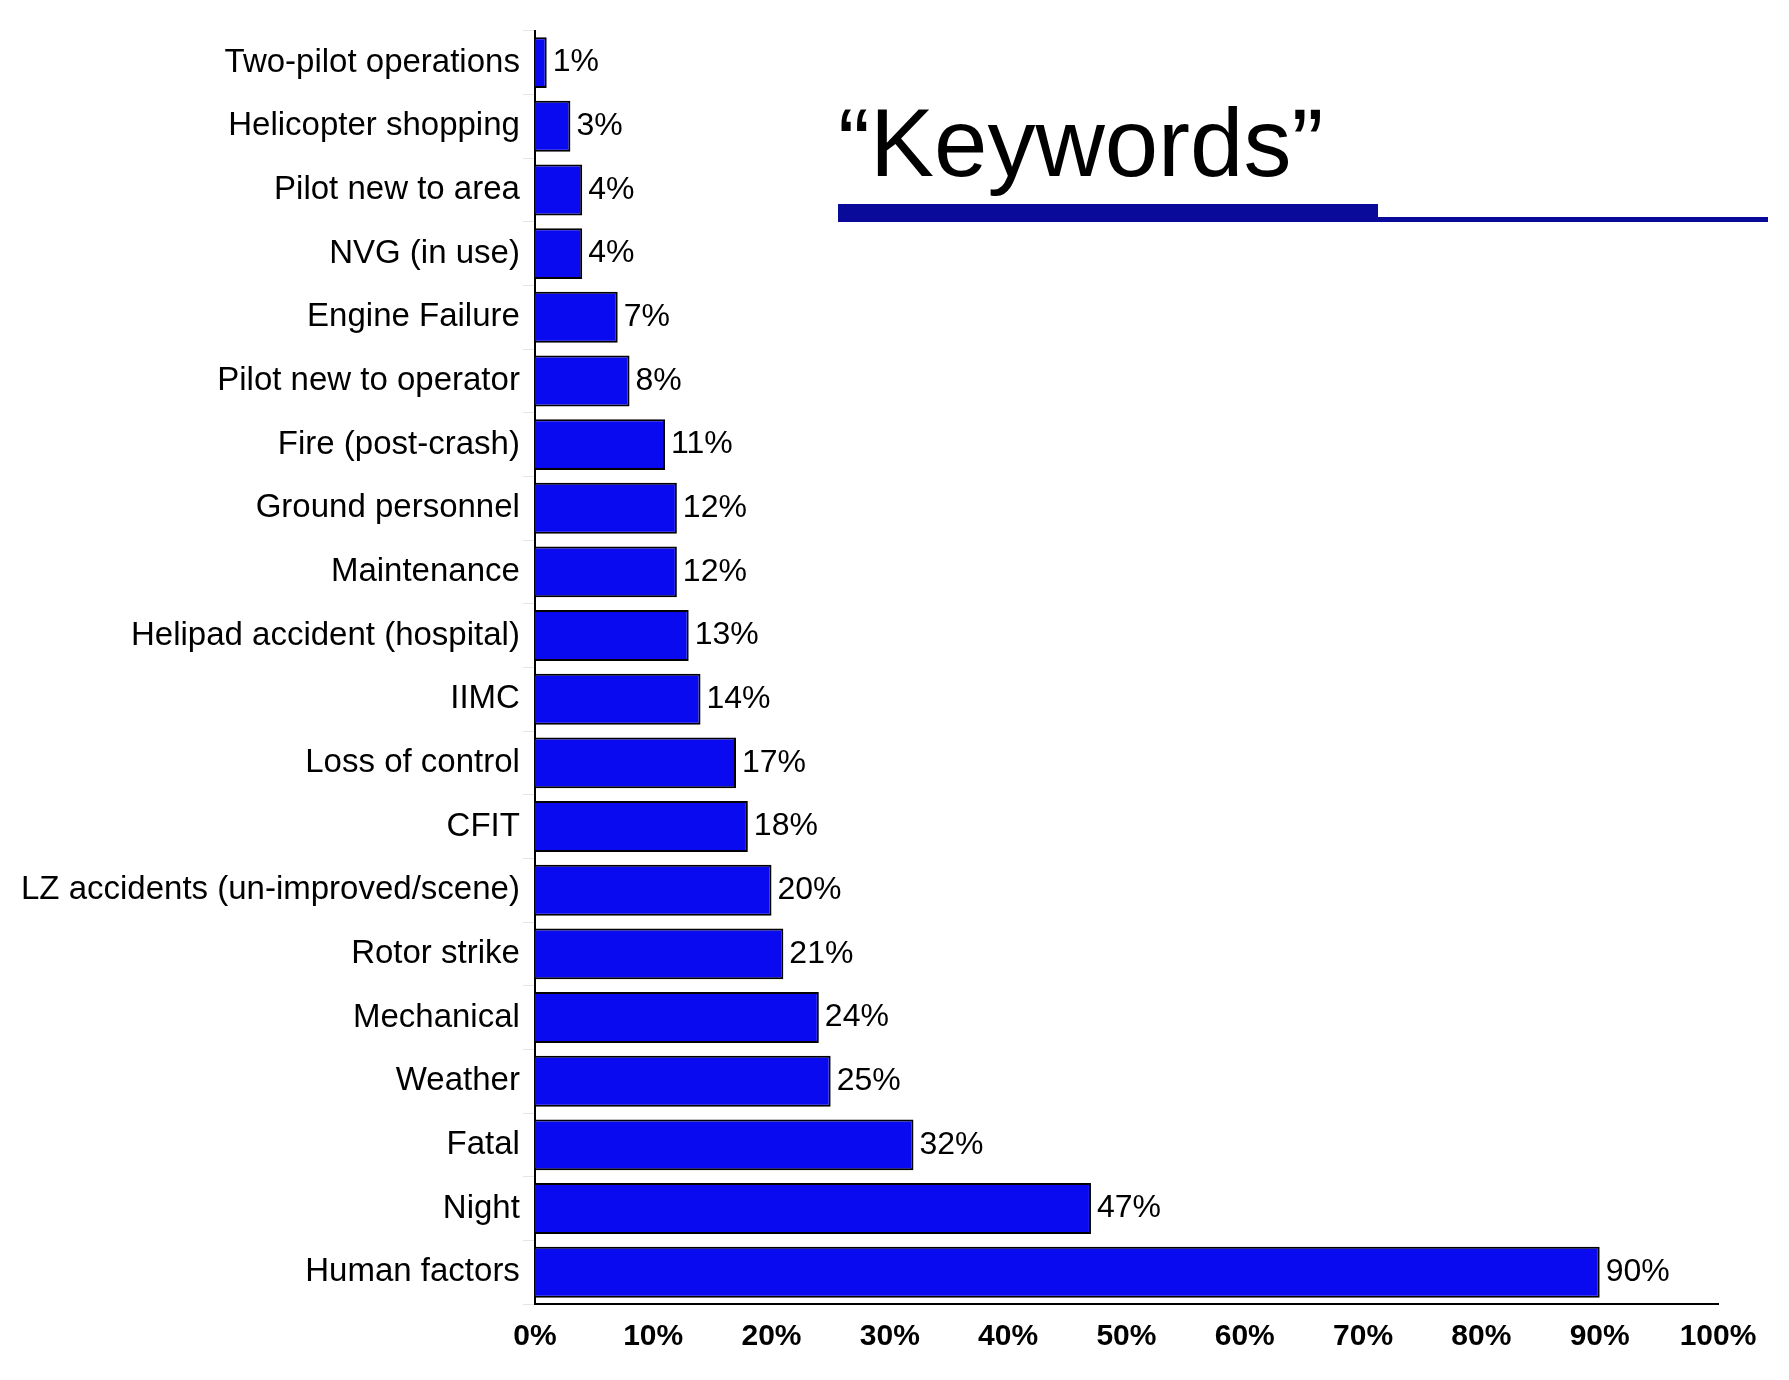 This screenshot has width=1789, height=1380. What do you see at coordinates (1126, 1335) in the screenshot?
I see `x-tick-label: 50%` at bounding box center [1126, 1335].